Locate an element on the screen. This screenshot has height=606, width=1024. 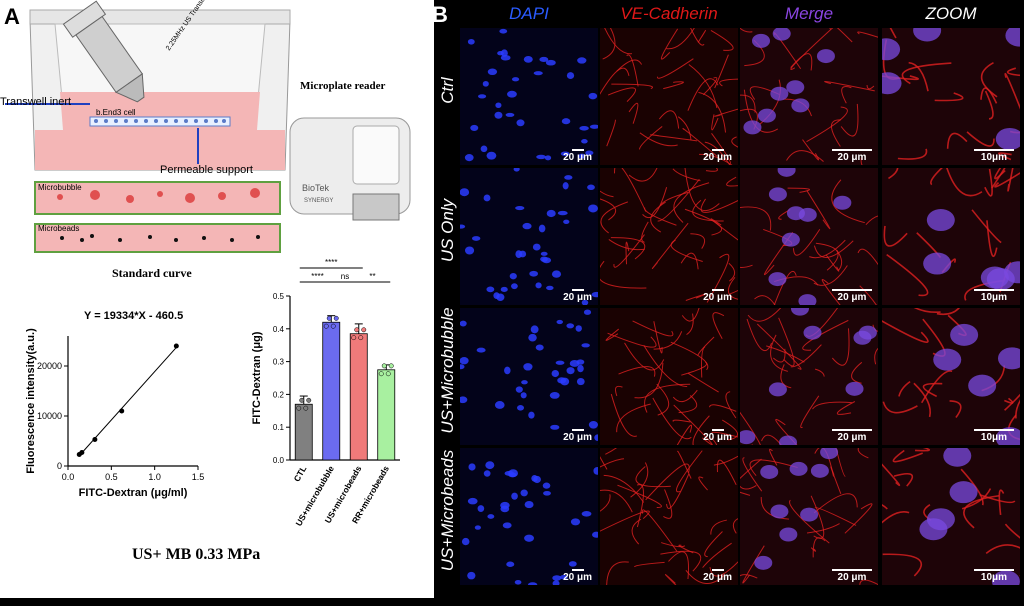
panel-letter-b: B is located at coordinates (440, 14).